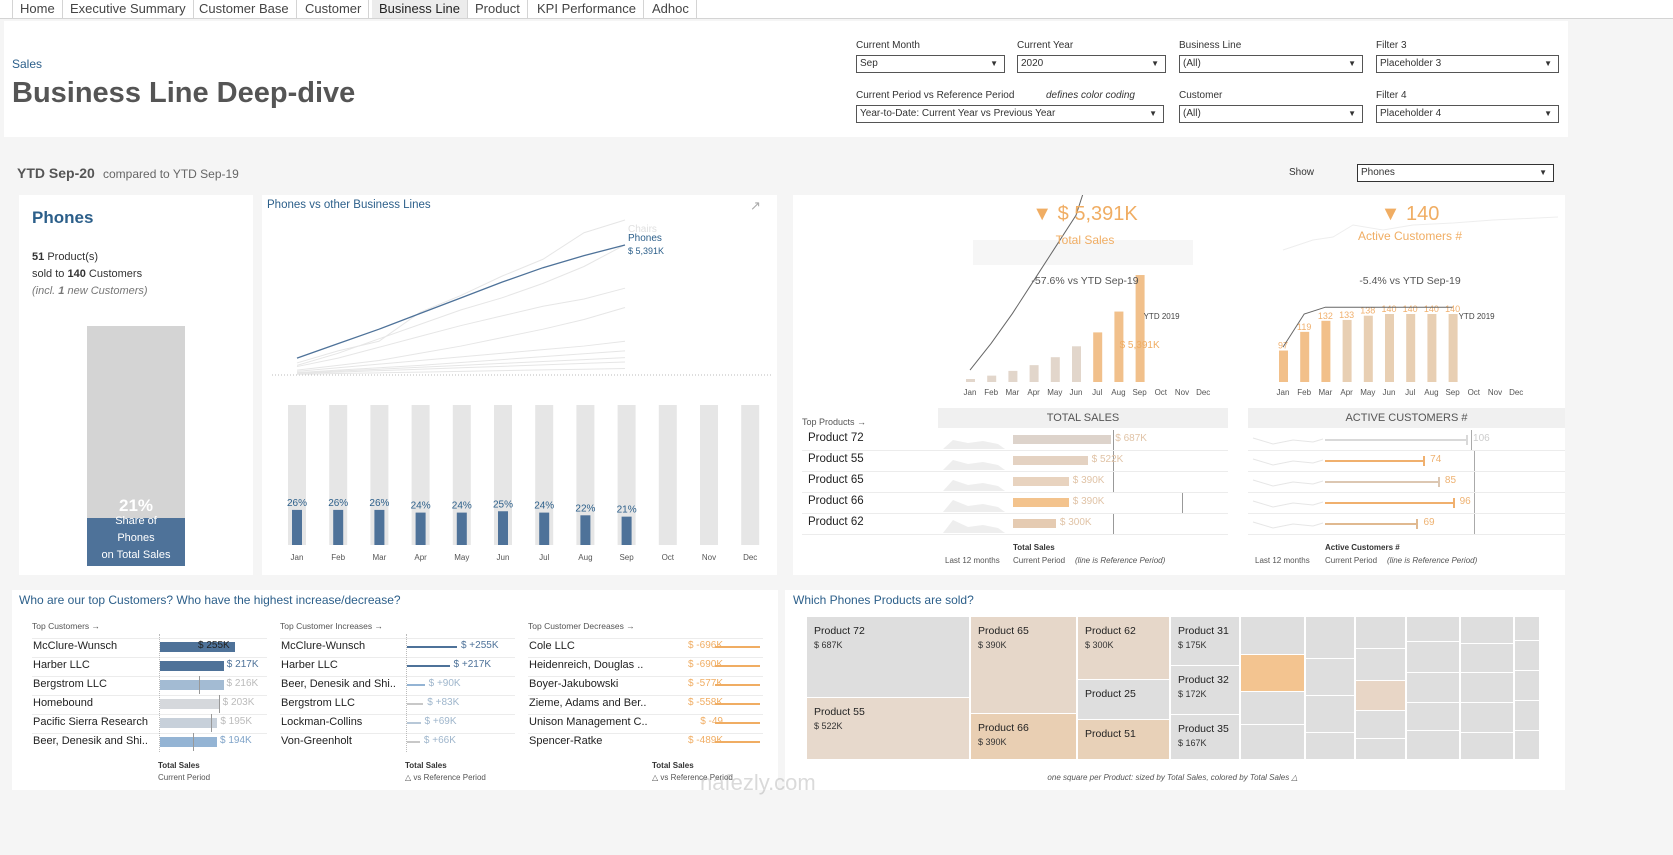 The image size is (1673, 855). What do you see at coordinates (1467, 64) in the screenshot?
I see `filter3-dropdown: Placeholder 3 ▼` at bounding box center [1467, 64].